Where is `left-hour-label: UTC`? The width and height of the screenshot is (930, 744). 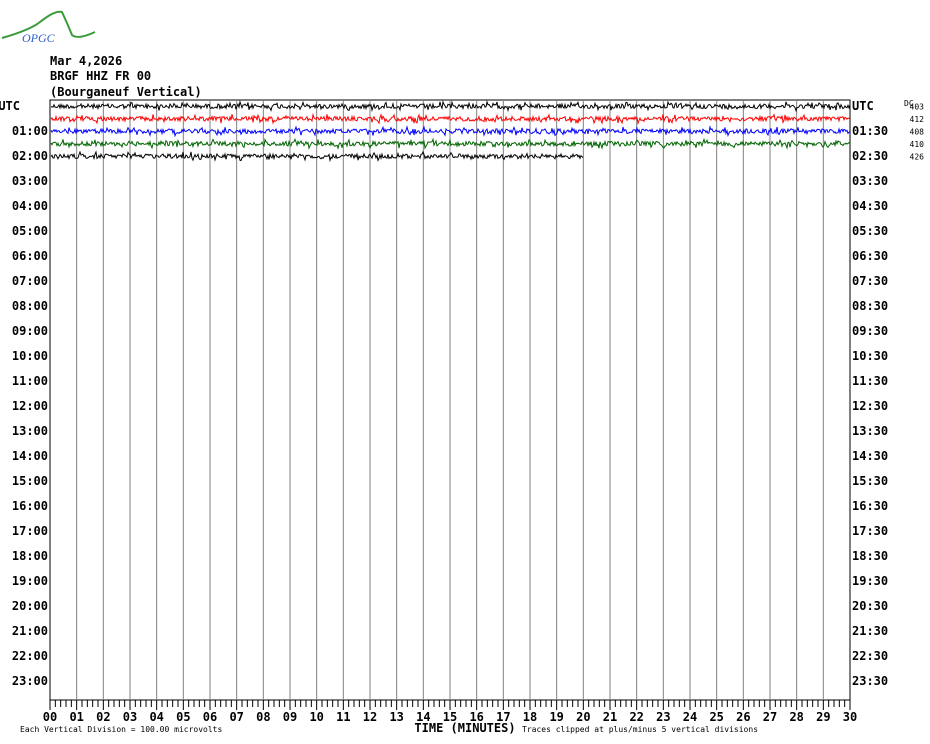 left-hour-label: UTC is located at coordinates (10, 106).